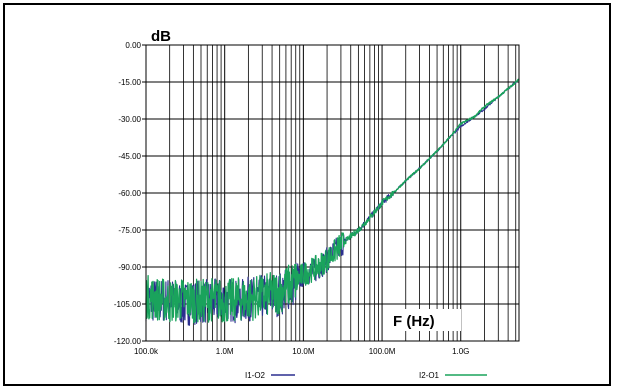 The height and width of the screenshot is (390, 617). Describe the element at coordinates (255, 375) in the screenshot. I see `legend-label: I1‑O2` at that location.